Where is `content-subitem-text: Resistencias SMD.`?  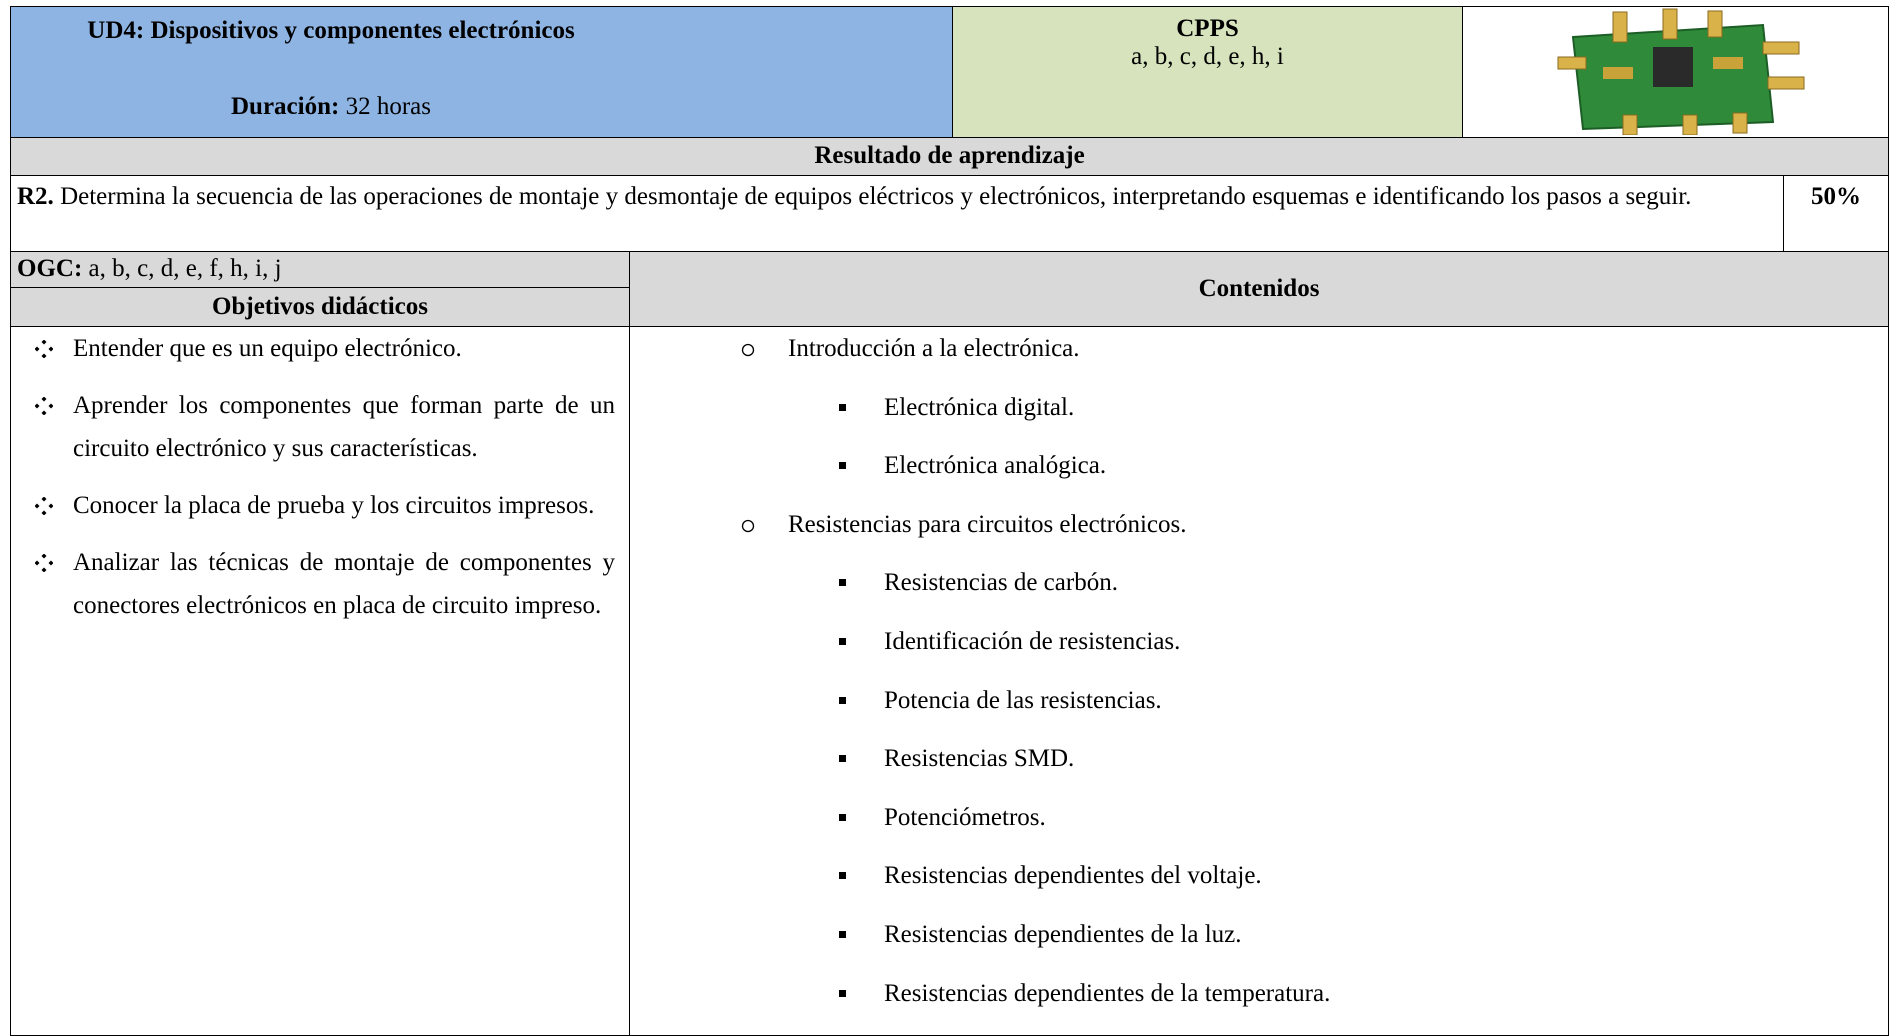
content-subitem-text: Resistencias SMD. is located at coordinates (979, 759).